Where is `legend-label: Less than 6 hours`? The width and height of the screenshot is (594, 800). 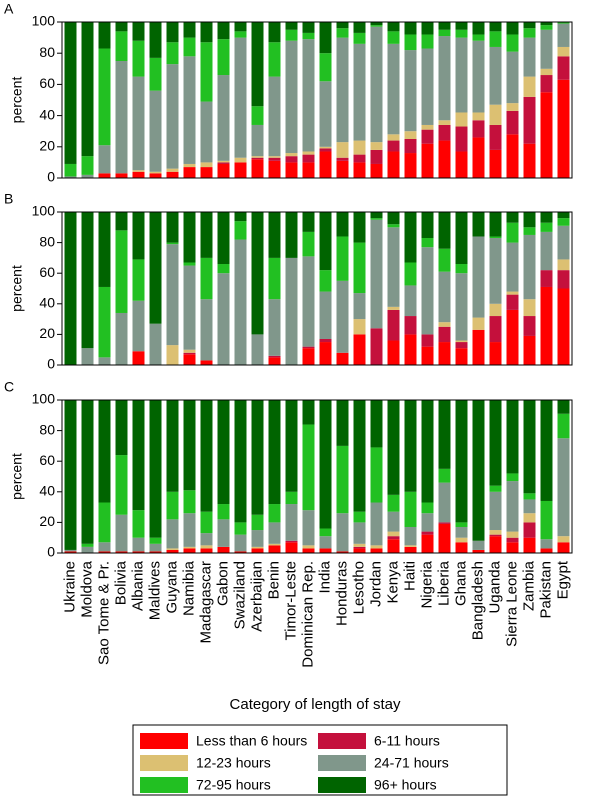 legend-label: Less than 6 hours is located at coordinates (251, 741).